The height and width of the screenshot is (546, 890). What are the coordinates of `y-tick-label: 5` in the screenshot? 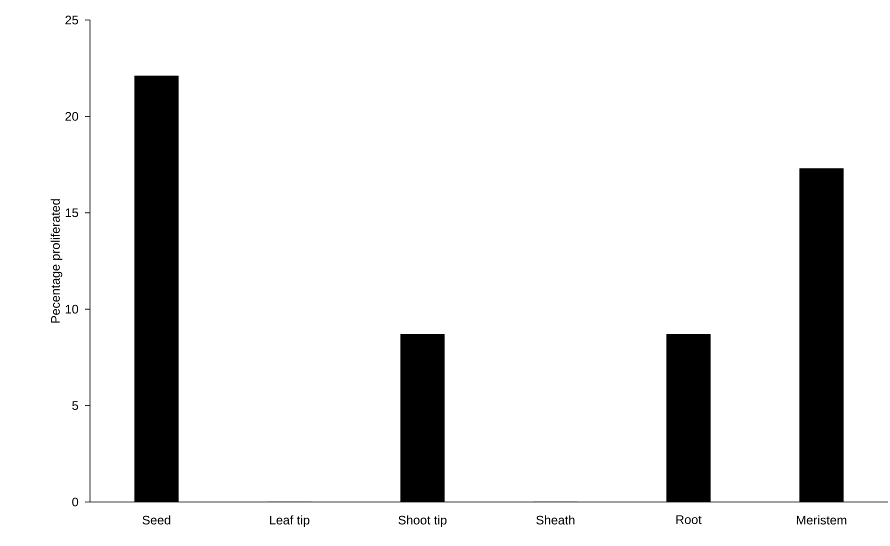 It's located at (75, 405).